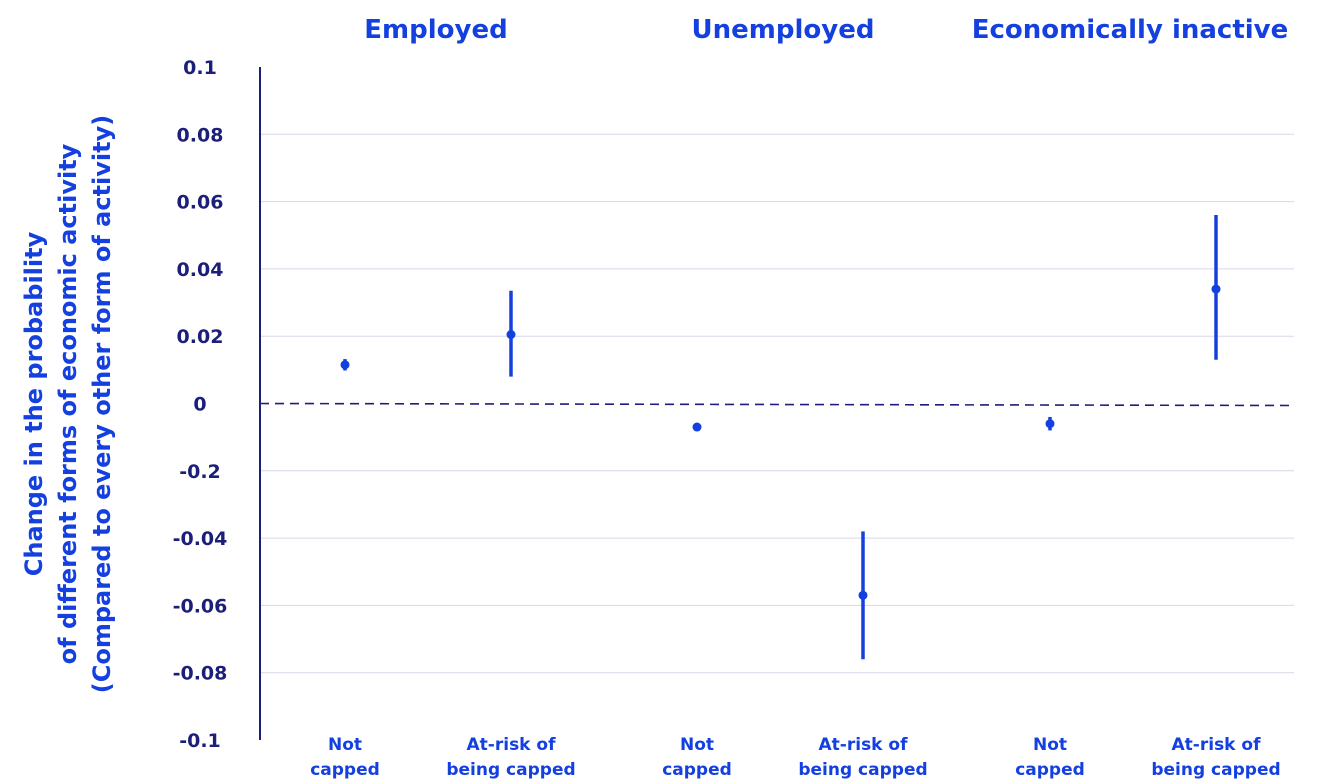  What do you see at coordinates (200, 472) in the screenshot?
I see `y-tick-label: -0.2` at bounding box center [200, 472].